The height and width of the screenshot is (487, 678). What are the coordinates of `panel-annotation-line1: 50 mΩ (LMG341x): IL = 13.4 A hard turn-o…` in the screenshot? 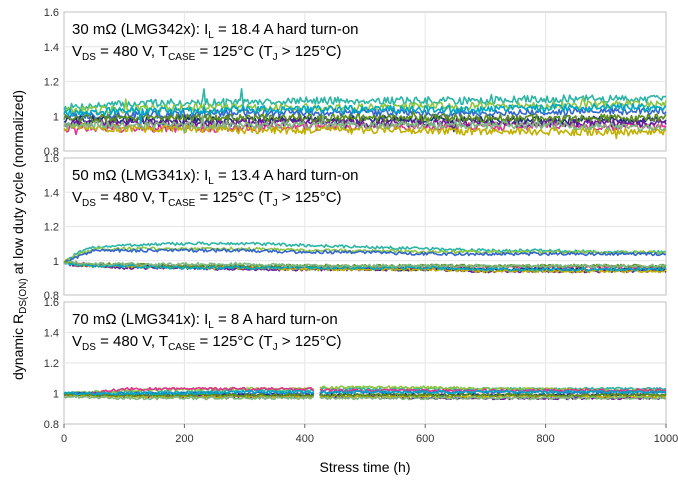 It's located at (215, 177).